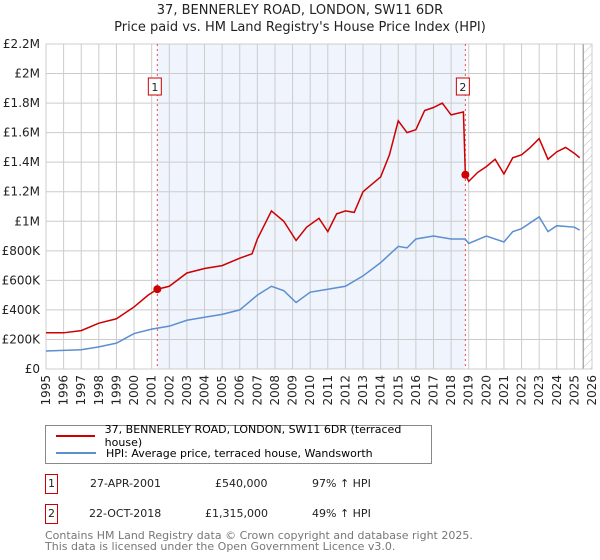  I want to click on x-tick-label: 2010, so click(310, 390).